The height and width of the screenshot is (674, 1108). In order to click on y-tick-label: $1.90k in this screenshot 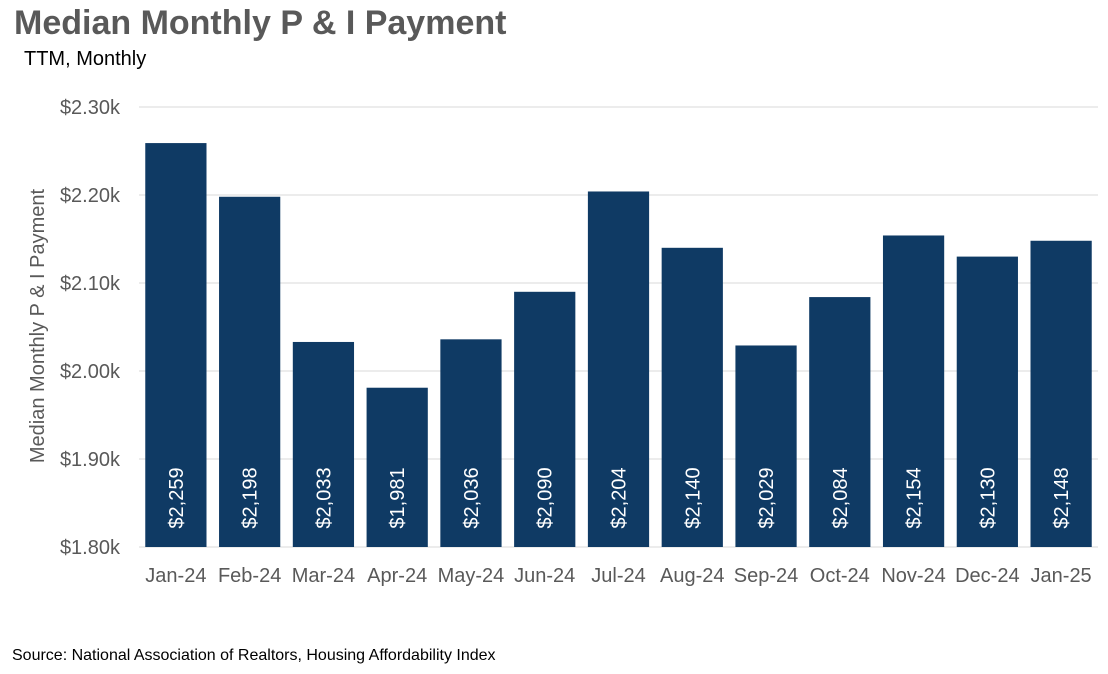, I will do `click(90, 460)`.